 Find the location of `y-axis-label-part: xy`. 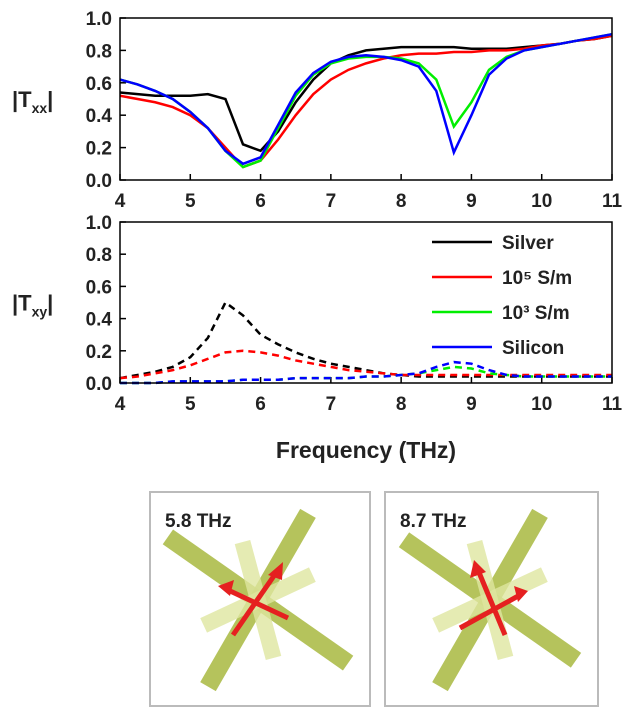

y-axis-label-part: xy is located at coordinates (40, 312).